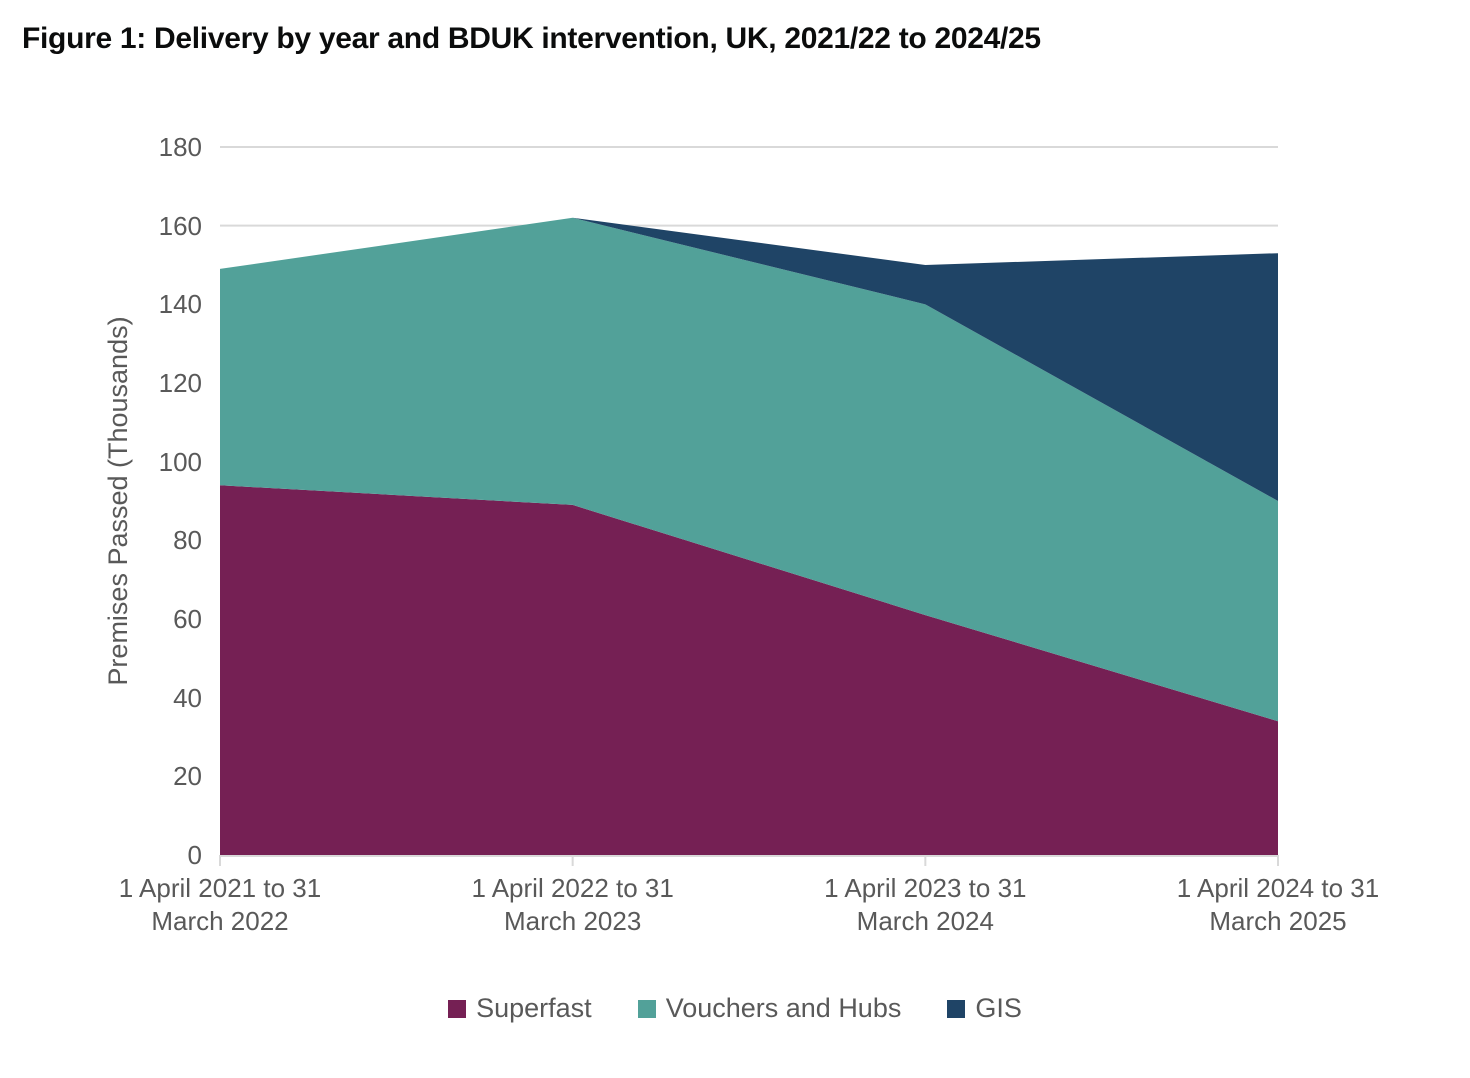 Image resolution: width=1470 pixels, height=1078 pixels. Describe the element at coordinates (956, 1008) in the screenshot. I see `legend-swatch-gis` at that location.